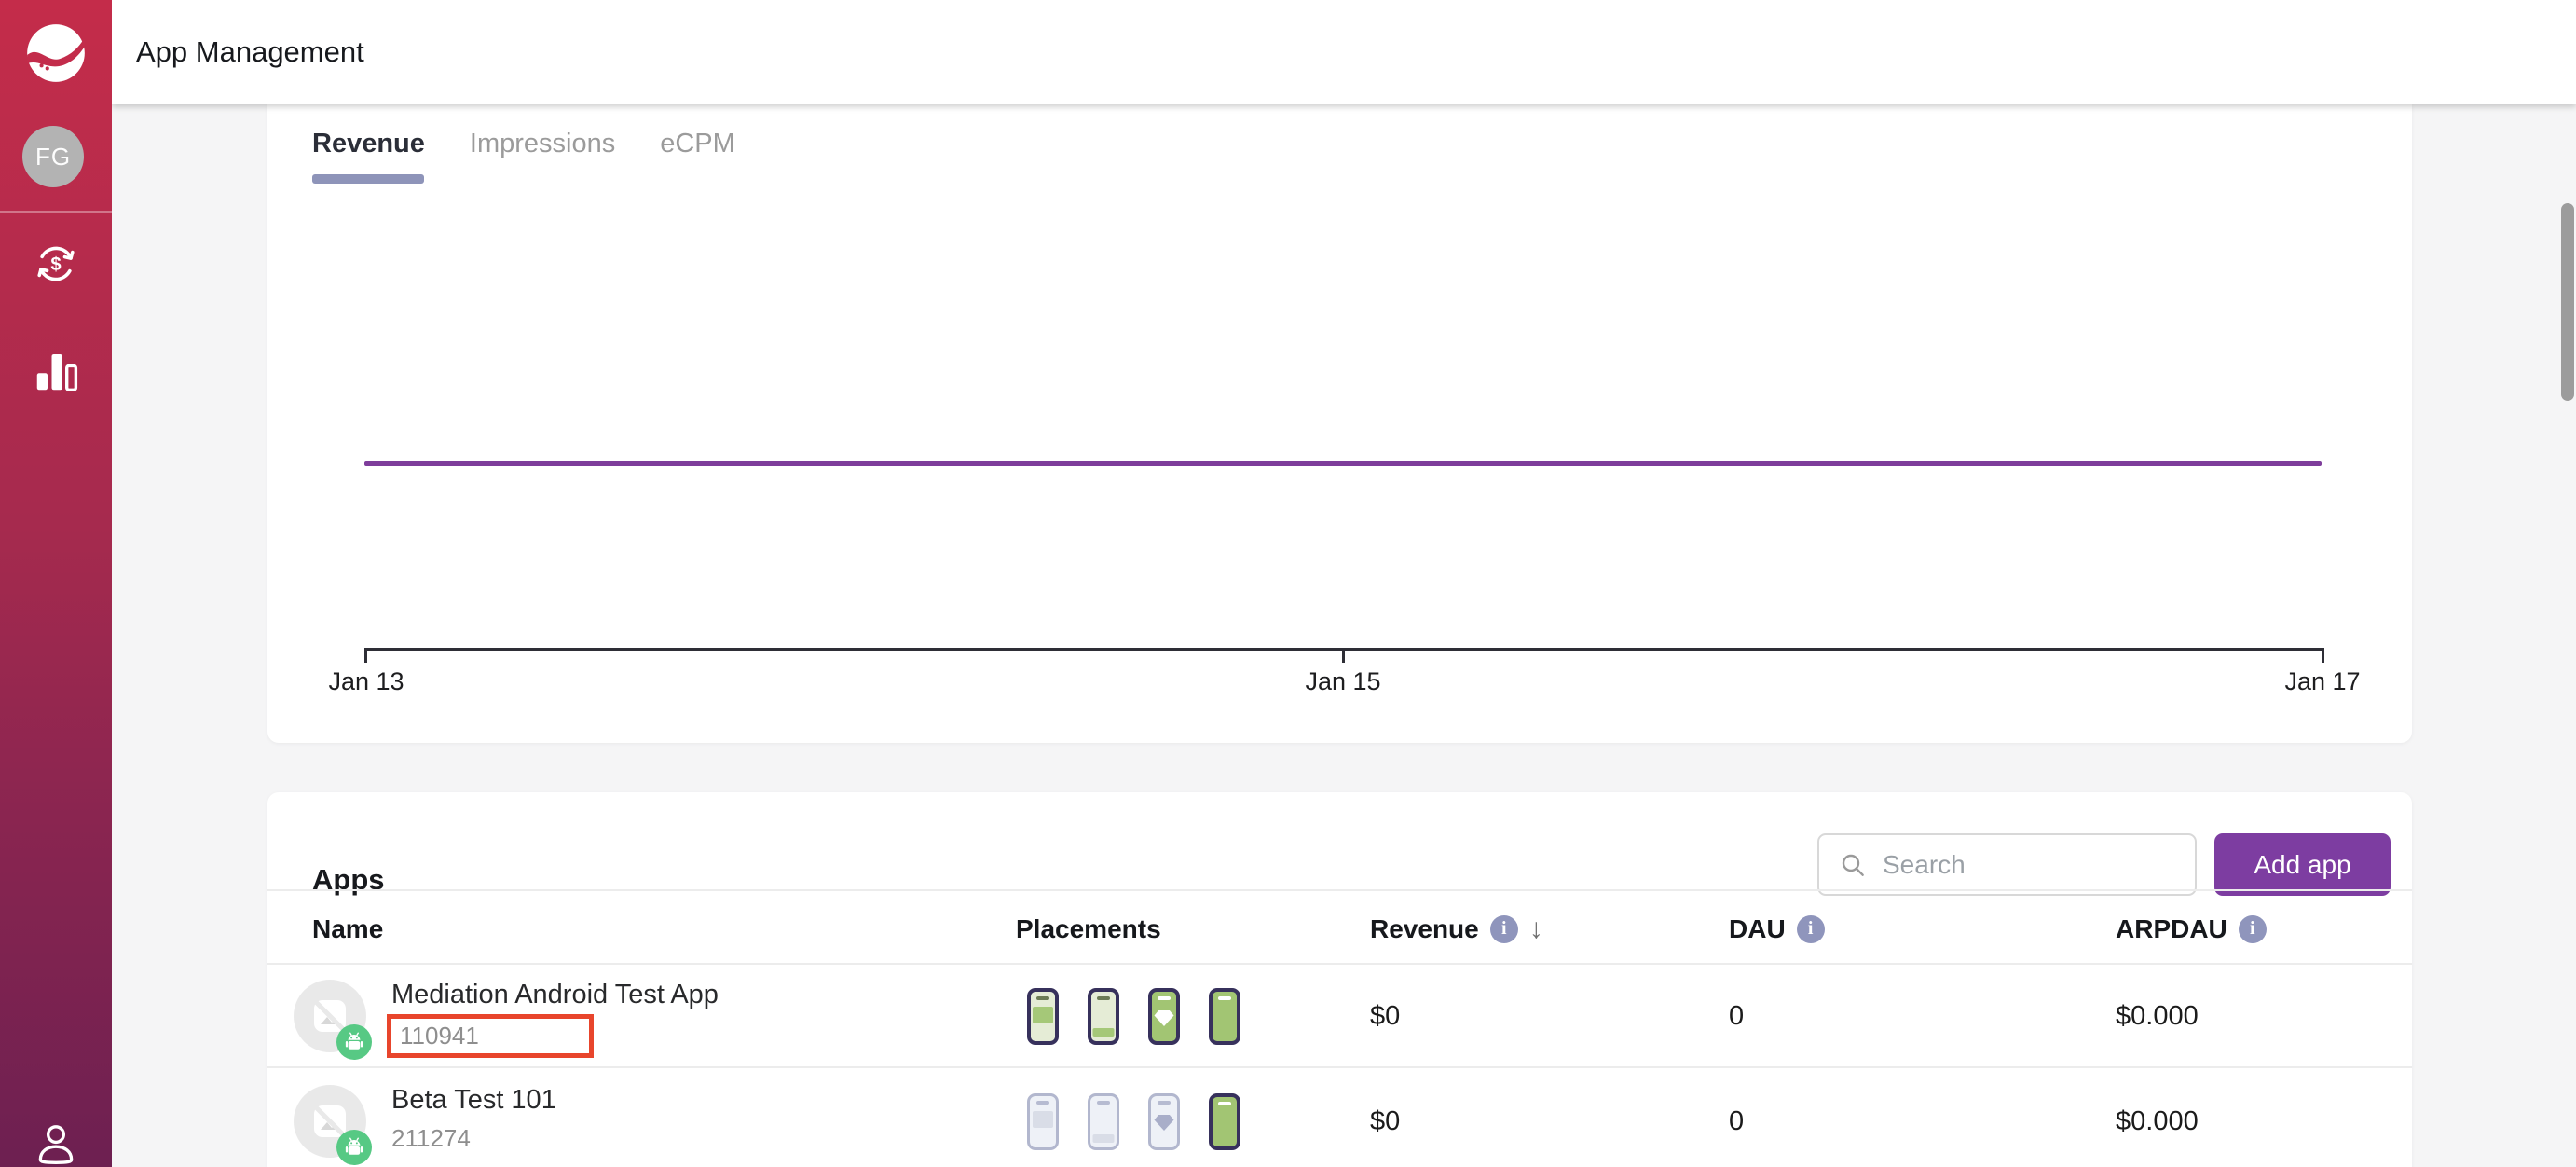 The height and width of the screenshot is (1167, 2576). I want to click on monetization-icon: $, so click(56, 264).